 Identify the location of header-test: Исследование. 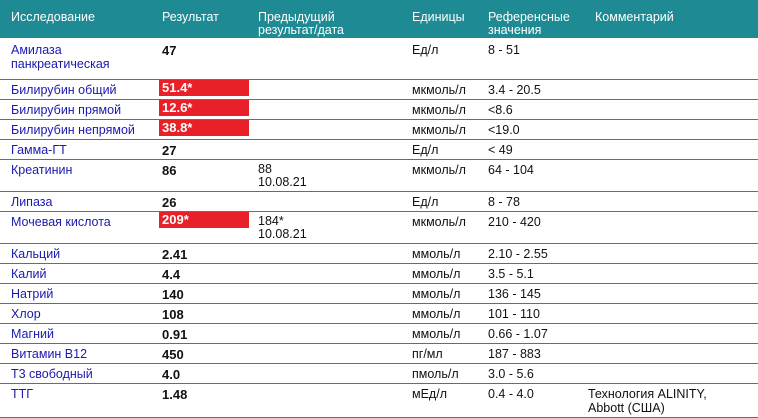
(53, 17).